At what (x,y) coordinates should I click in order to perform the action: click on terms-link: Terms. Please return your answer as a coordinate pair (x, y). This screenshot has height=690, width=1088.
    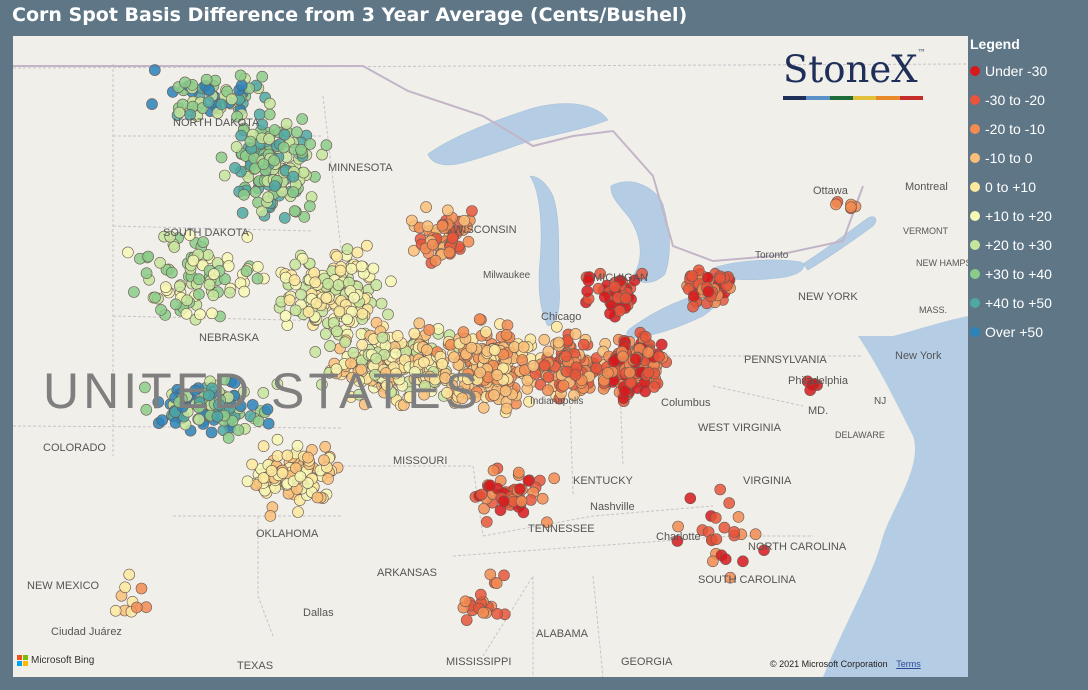
    Looking at the image, I should click on (908, 664).